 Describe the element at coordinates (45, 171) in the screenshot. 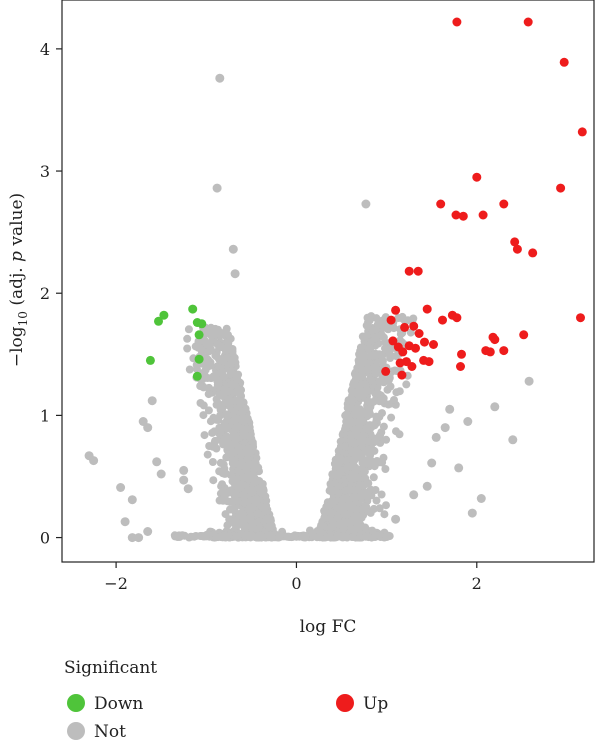

I see `y-tick-label: 3` at that location.